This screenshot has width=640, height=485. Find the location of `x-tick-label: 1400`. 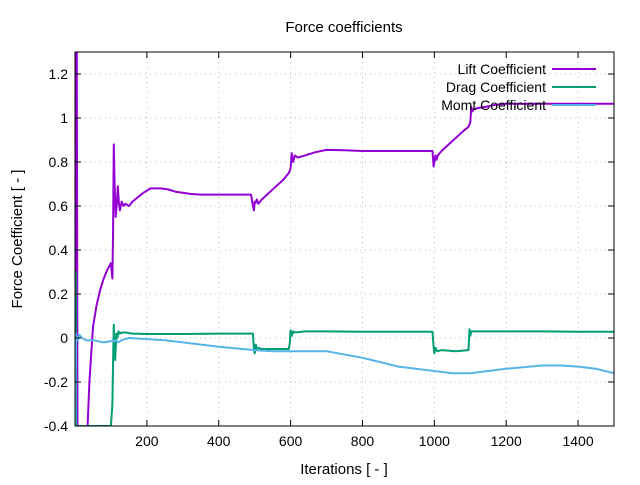

x-tick-label: 1400 is located at coordinates (577, 441).